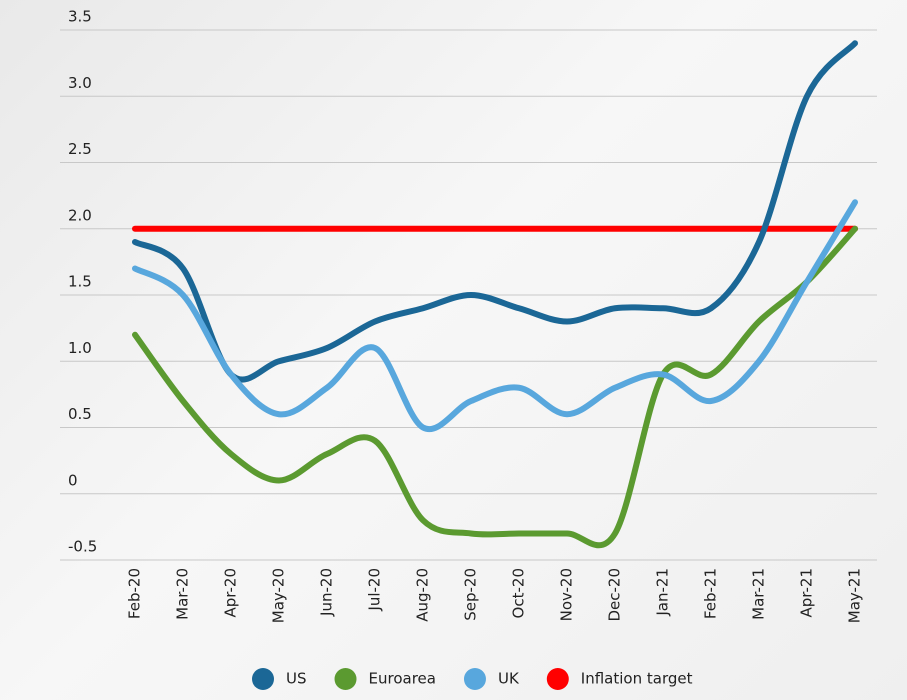 This screenshot has height=700, width=907. What do you see at coordinates (183, 594) in the screenshot?
I see `x-tick-label: Mar-20` at bounding box center [183, 594].